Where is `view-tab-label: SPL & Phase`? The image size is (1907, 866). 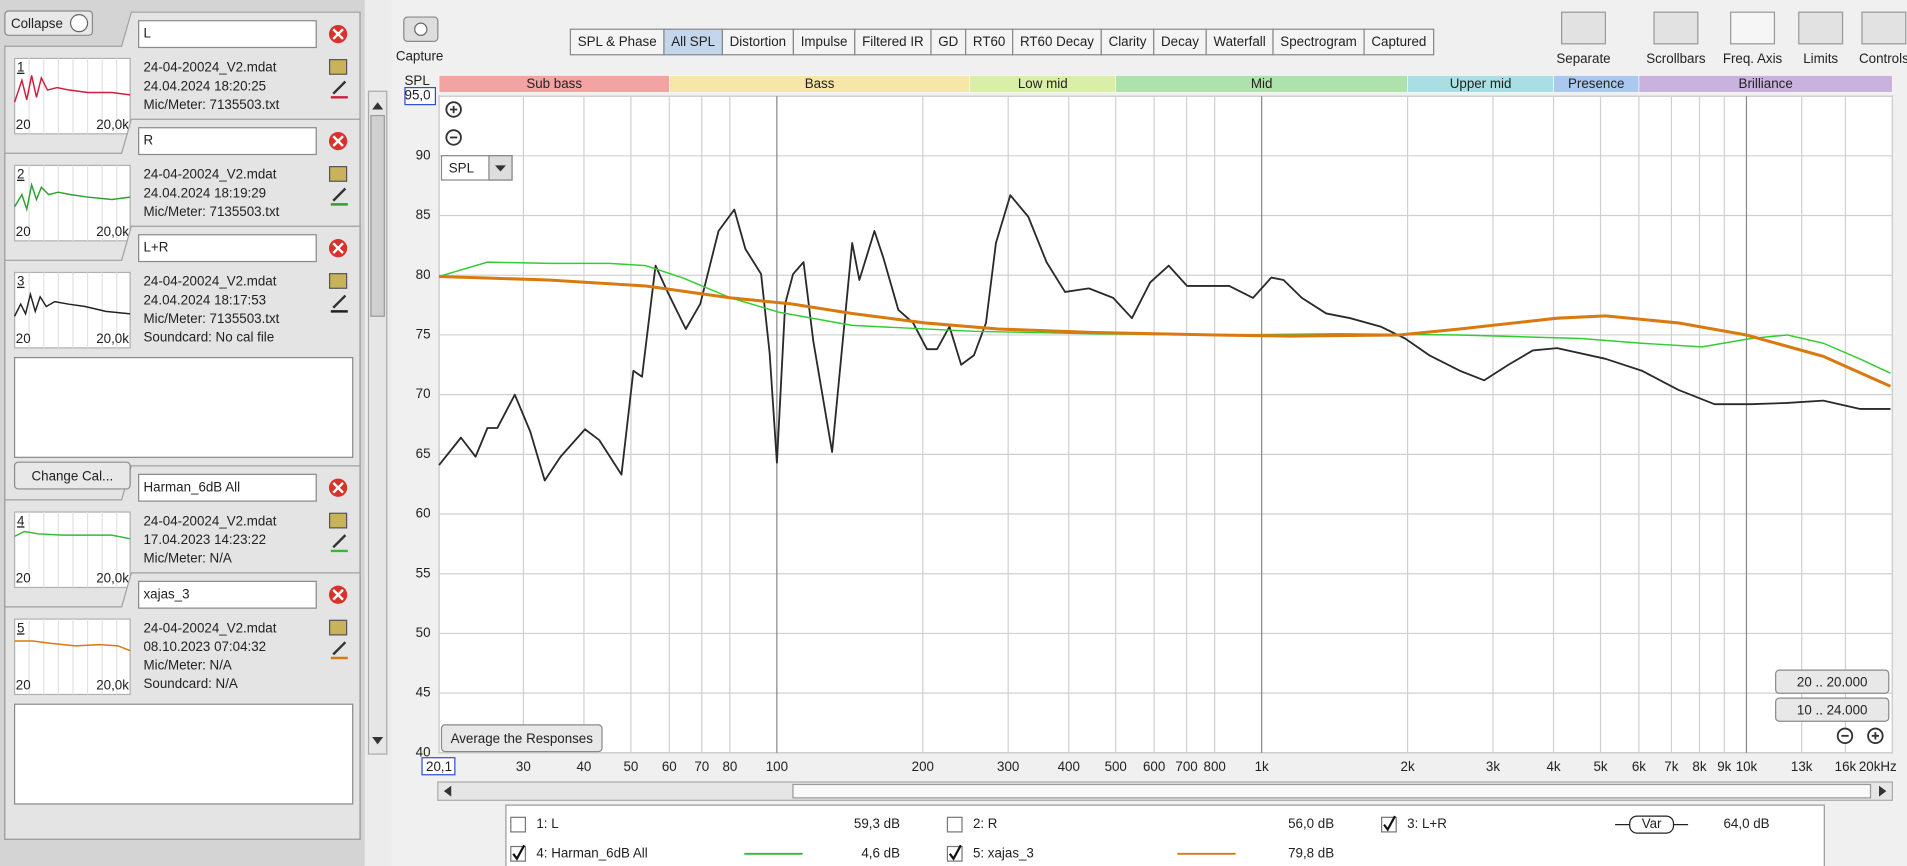
view-tab-label: SPL & Phase is located at coordinates (617, 41).